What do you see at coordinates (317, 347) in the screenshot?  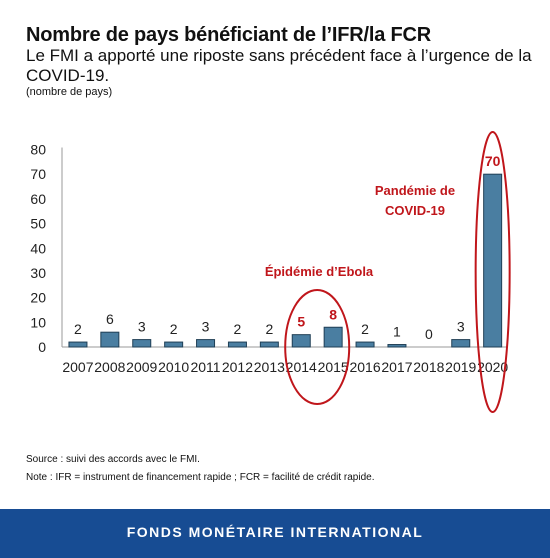 I see `ebola-highlight-ellipse` at bounding box center [317, 347].